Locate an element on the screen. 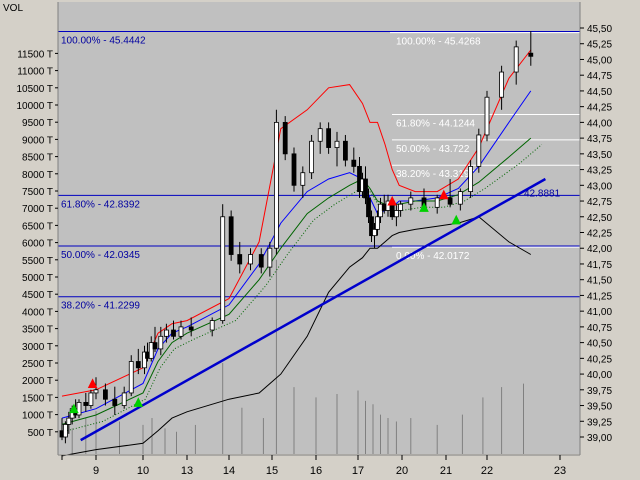  fib-retracement-label: 38.20% - 43.3197 is located at coordinates (435, 174).